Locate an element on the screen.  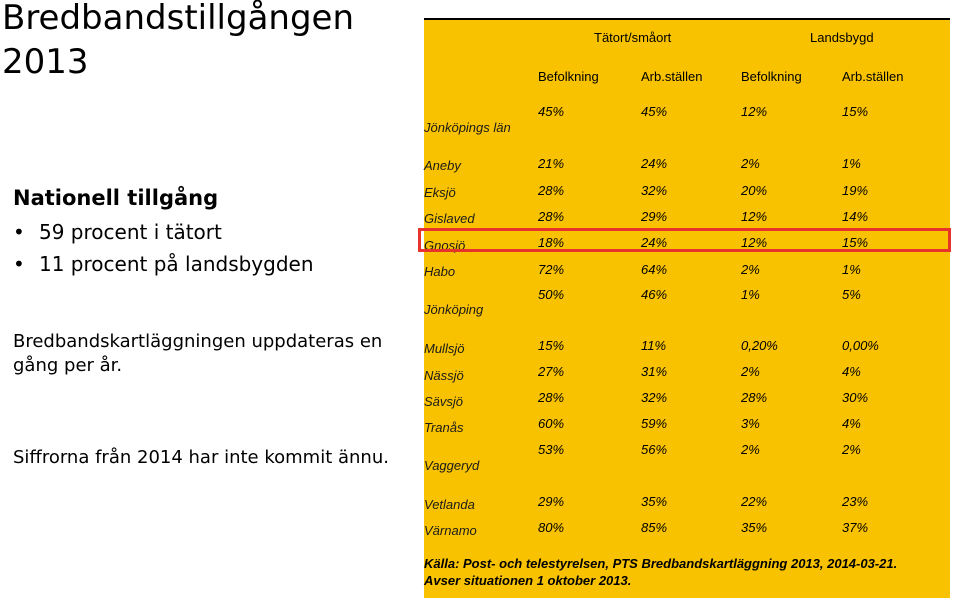
row-label: Värnamo is located at coordinates (450, 530).